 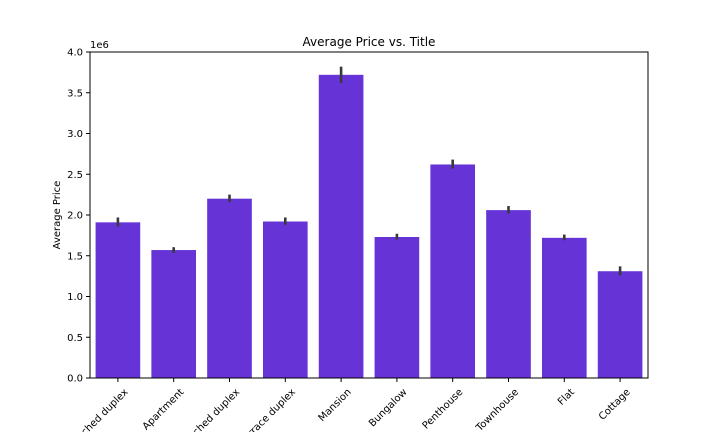 What do you see at coordinates (335, 405) in the screenshot?
I see `x-tick-label-4: Mansion` at bounding box center [335, 405].